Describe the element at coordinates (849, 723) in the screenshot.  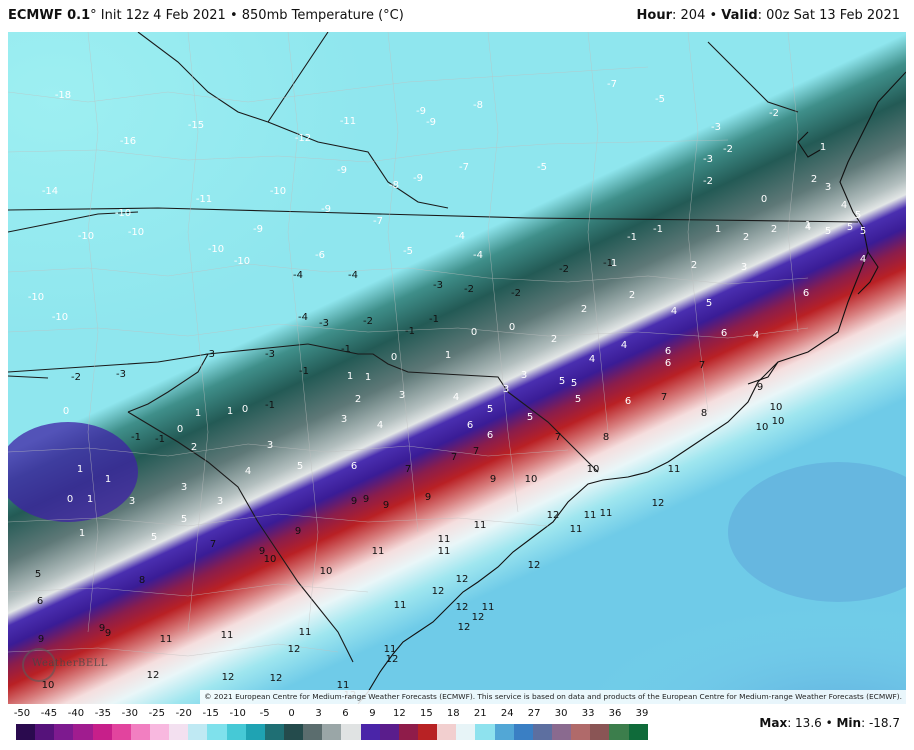
I see `min-label: Min` at that location.